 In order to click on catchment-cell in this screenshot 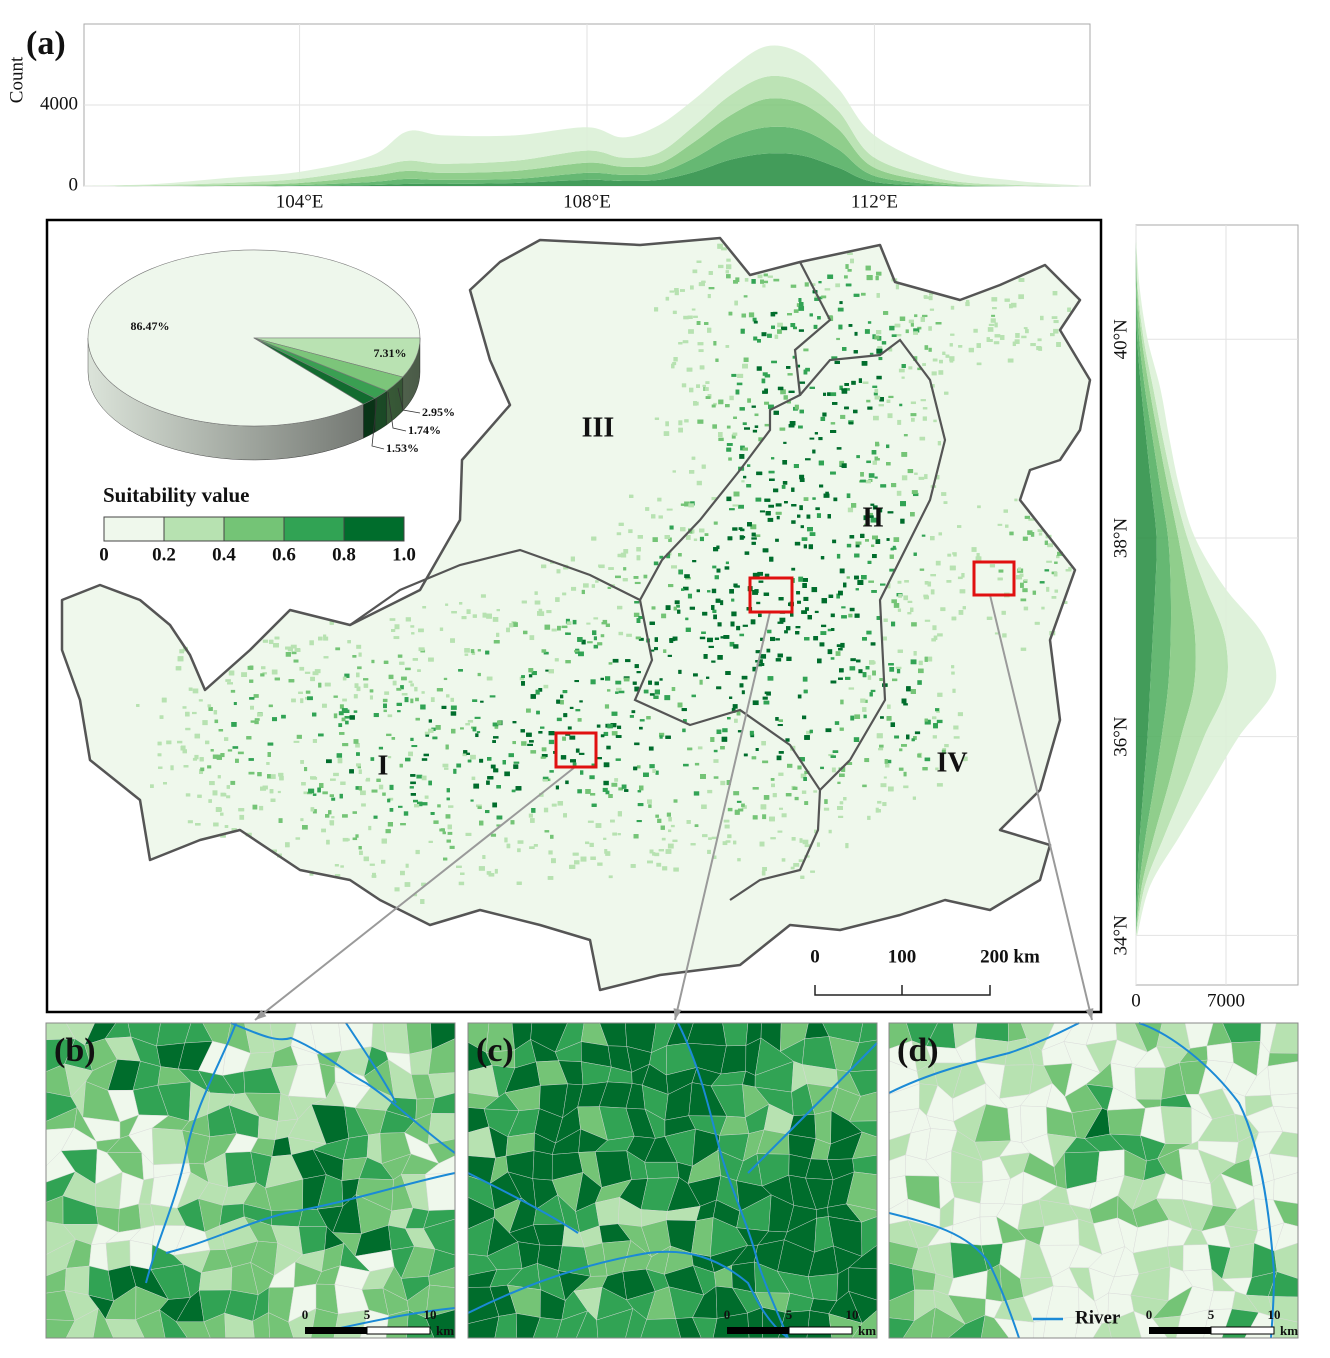, I will do `click(1197, 1258)`.